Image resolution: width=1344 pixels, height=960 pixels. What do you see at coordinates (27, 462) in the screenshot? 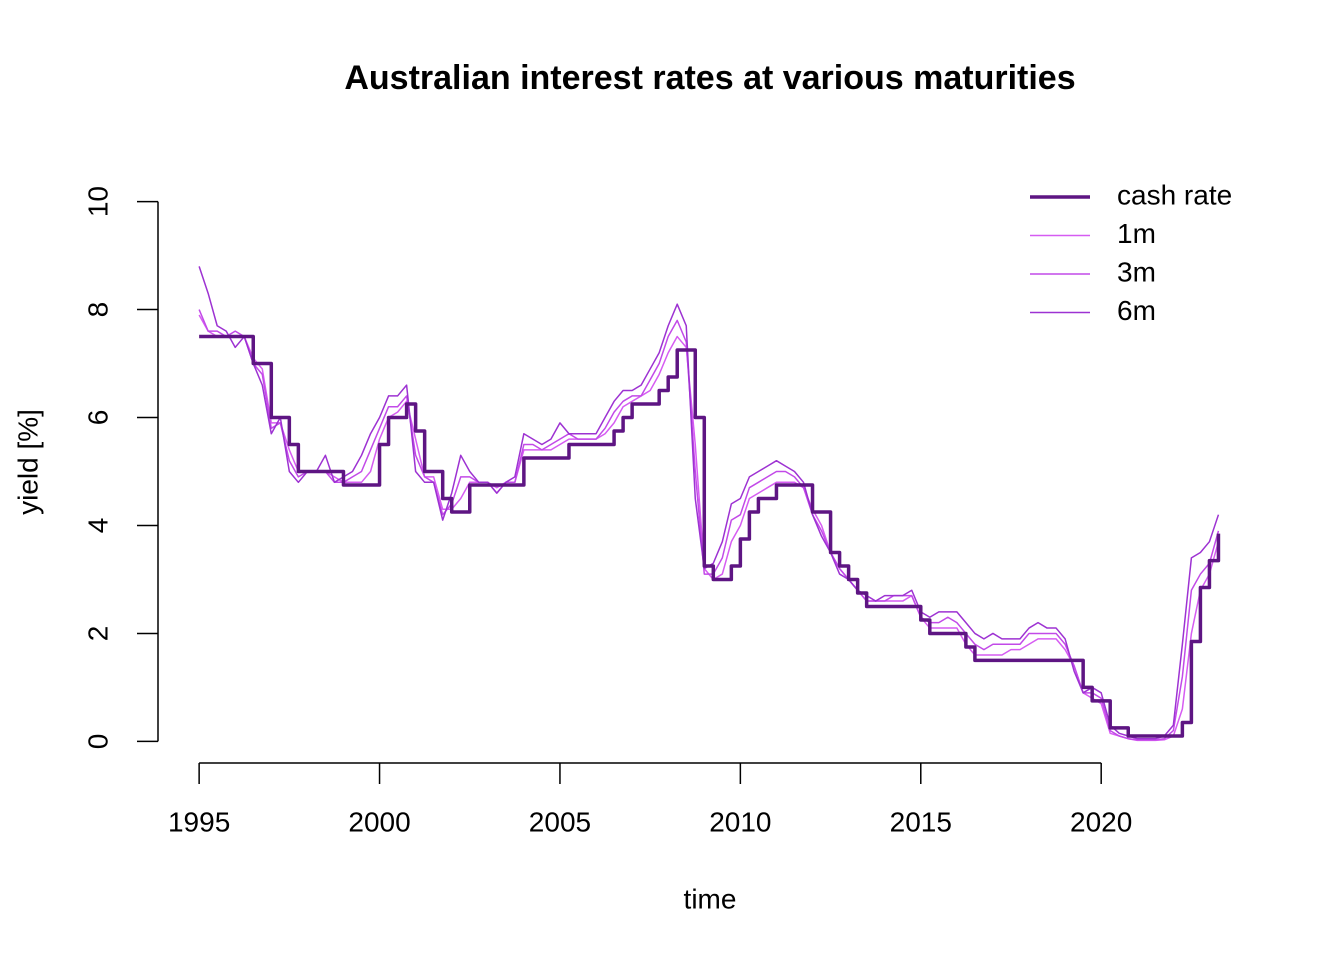
I see `y-axis-label: yield [%]` at bounding box center [27, 462].